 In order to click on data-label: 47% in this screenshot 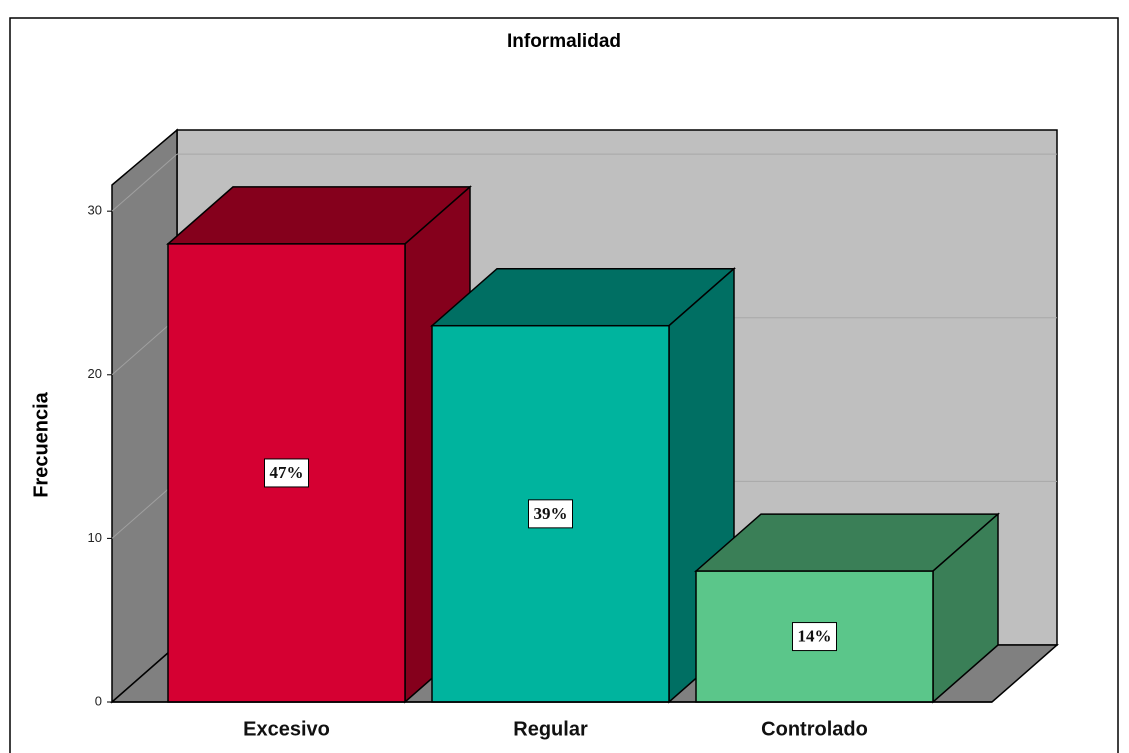, I will do `click(287, 472)`.